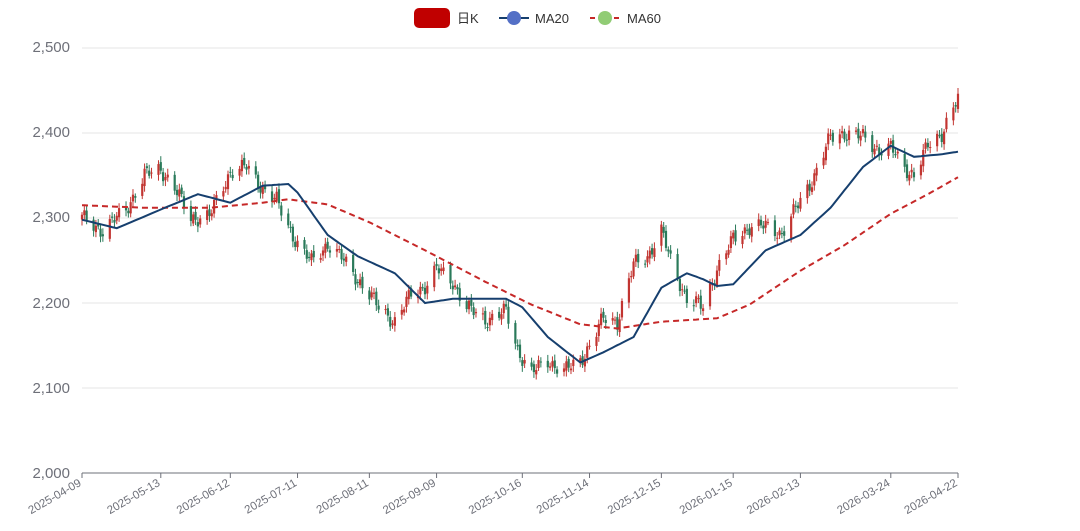 Image resolution: width=1080 pixels, height=531 pixels. Describe the element at coordinates (51, 217) in the screenshot. I see `y-tick-3: 2,300` at that location.